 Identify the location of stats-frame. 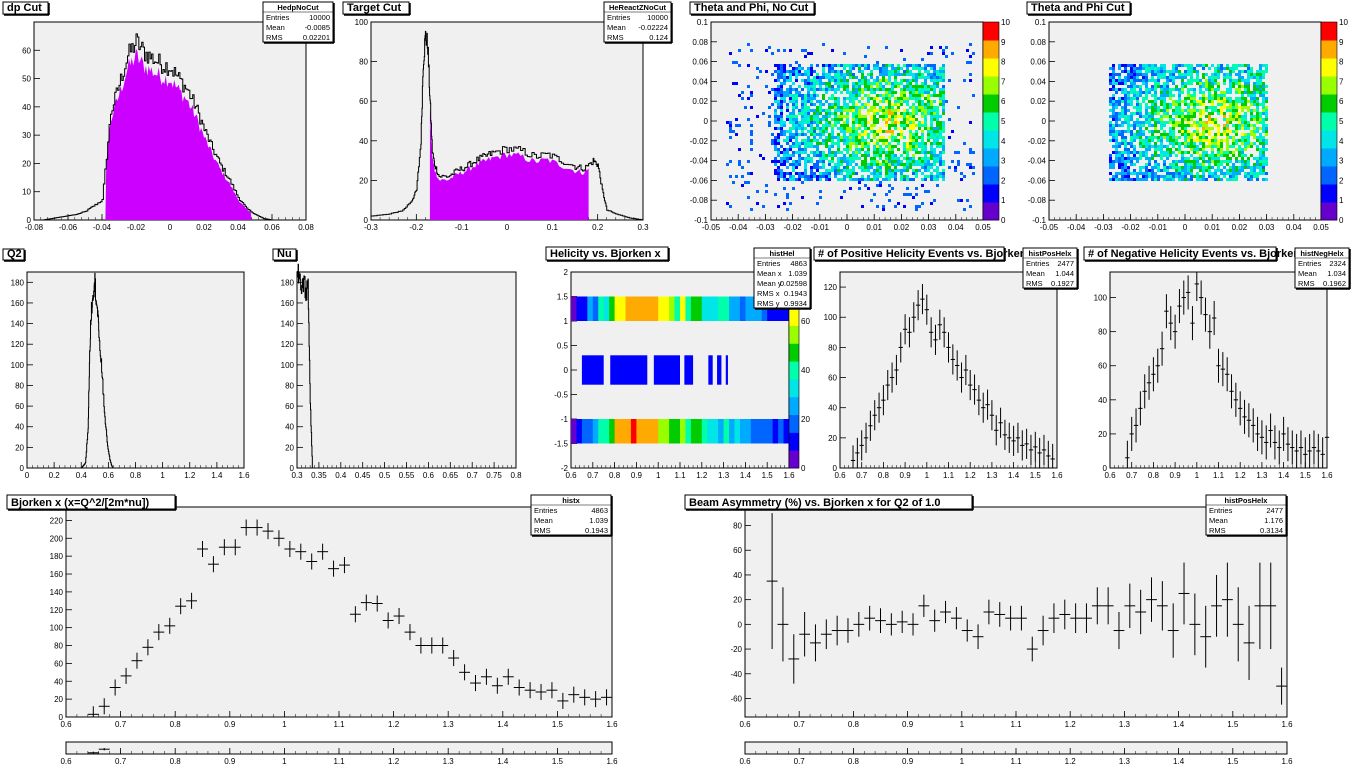
(1050, 268).